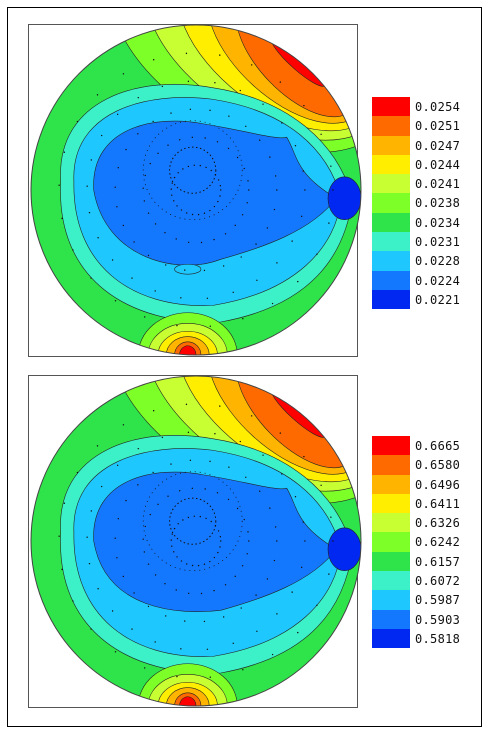 The image size is (490, 736). What do you see at coordinates (422, 446) in the screenshot?
I see `legend-entry: 0.6665` at bounding box center [422, 446].